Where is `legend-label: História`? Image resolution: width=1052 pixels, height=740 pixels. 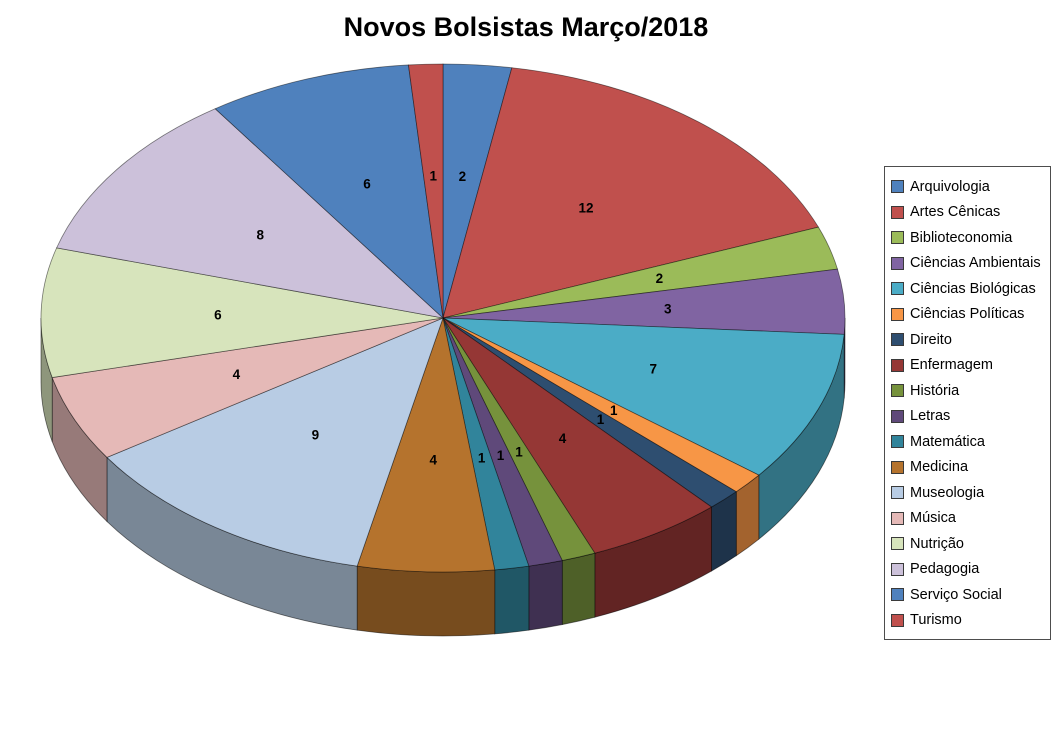
legend-label: História is located at coordinates (935, 390).